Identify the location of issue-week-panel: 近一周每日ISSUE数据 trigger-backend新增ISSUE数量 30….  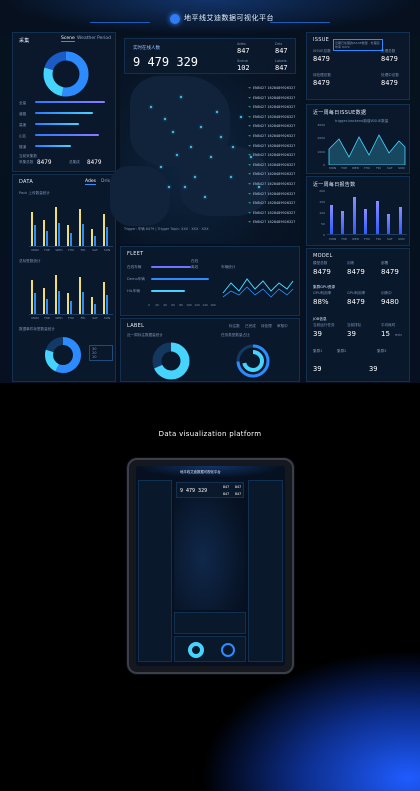
(358, 139).